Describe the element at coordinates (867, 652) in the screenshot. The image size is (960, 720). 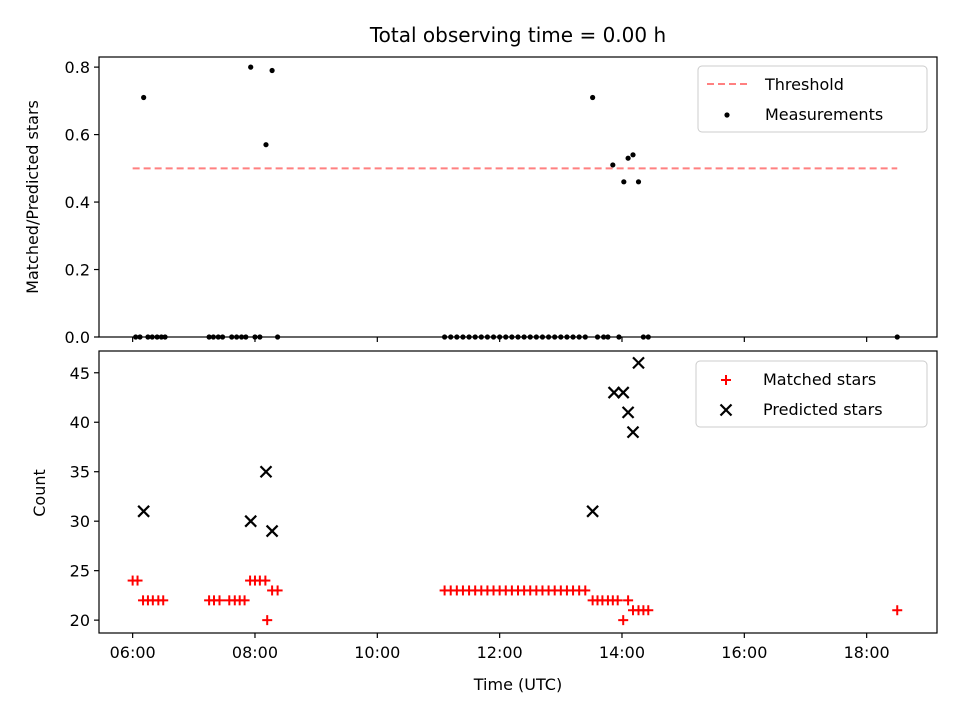
I see `bottom-x-tick-label: 18:00` at that location.